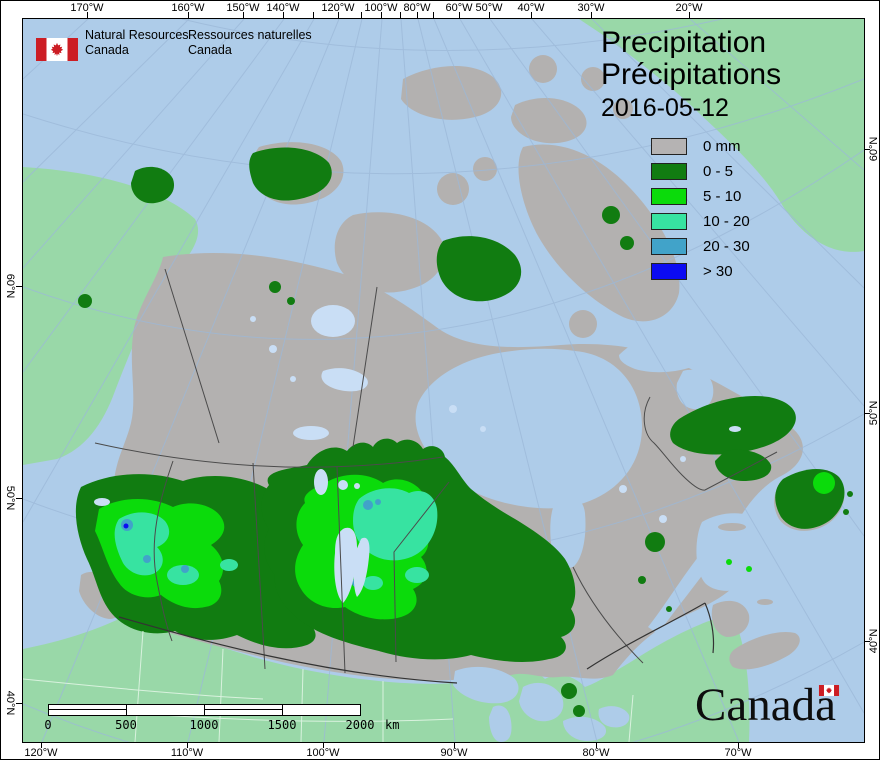 This screenshot has height=760, width=880. What do you see at coordinates (591, 8) in the screenshot?
I see `axis-label-top: 30°W` at bounding box center [591, 8].